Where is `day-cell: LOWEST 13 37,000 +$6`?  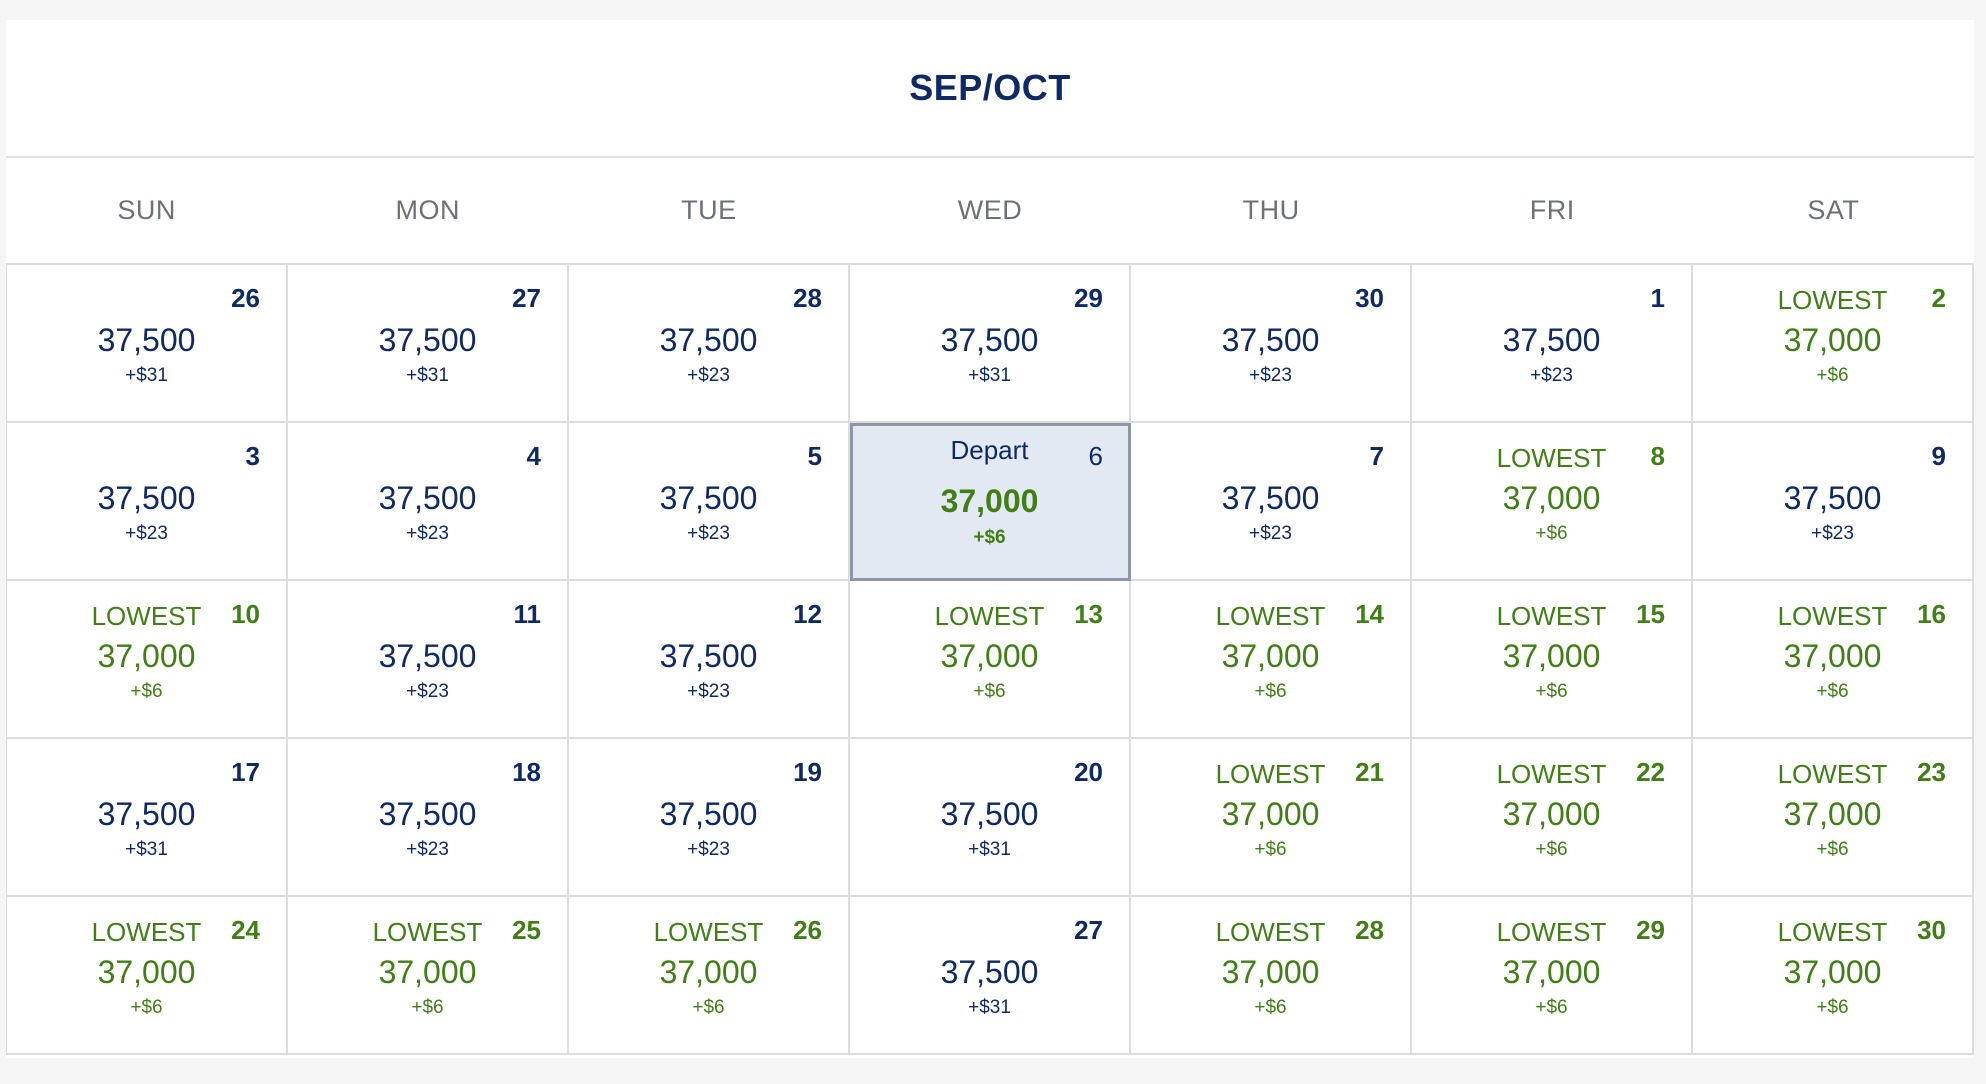
day-cell: LOWEST 13 37,000 +$6 is located at coordinates (990, 660).